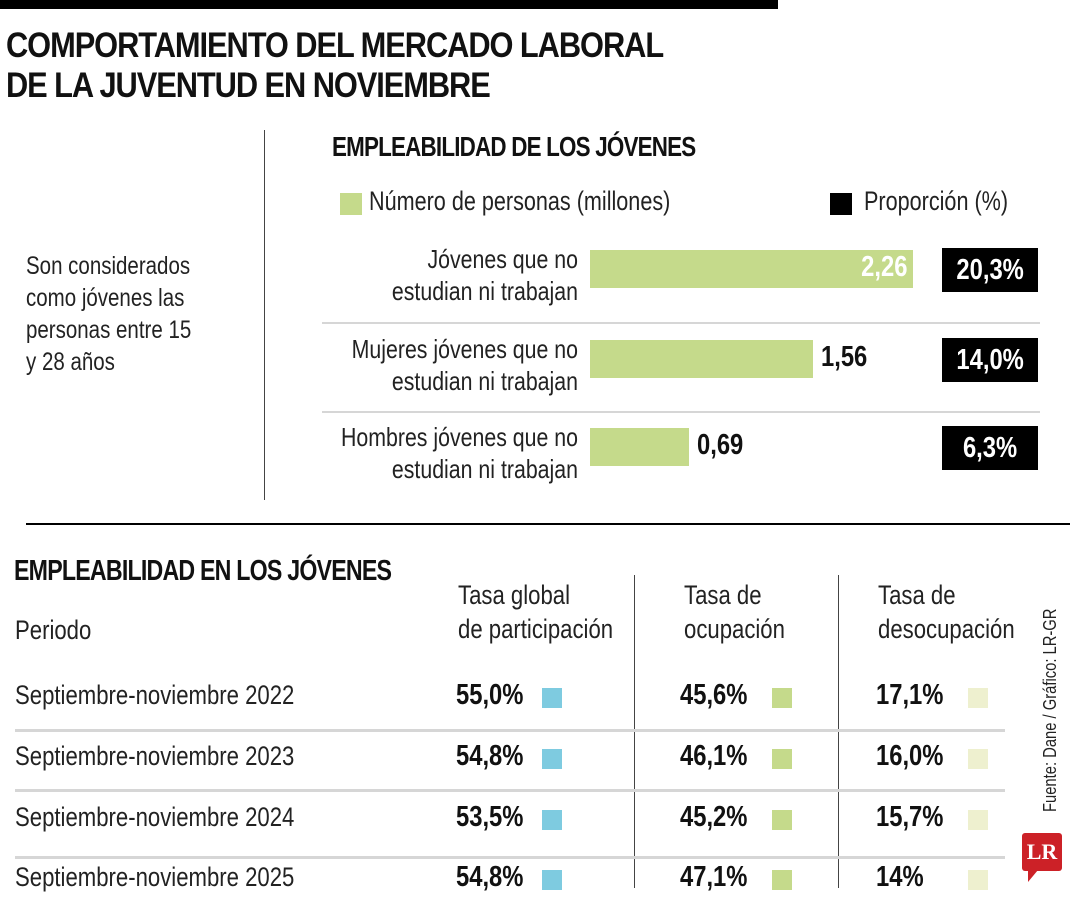  I want to click on column-header-participation: Tasa global de participación, so click(535, 612).